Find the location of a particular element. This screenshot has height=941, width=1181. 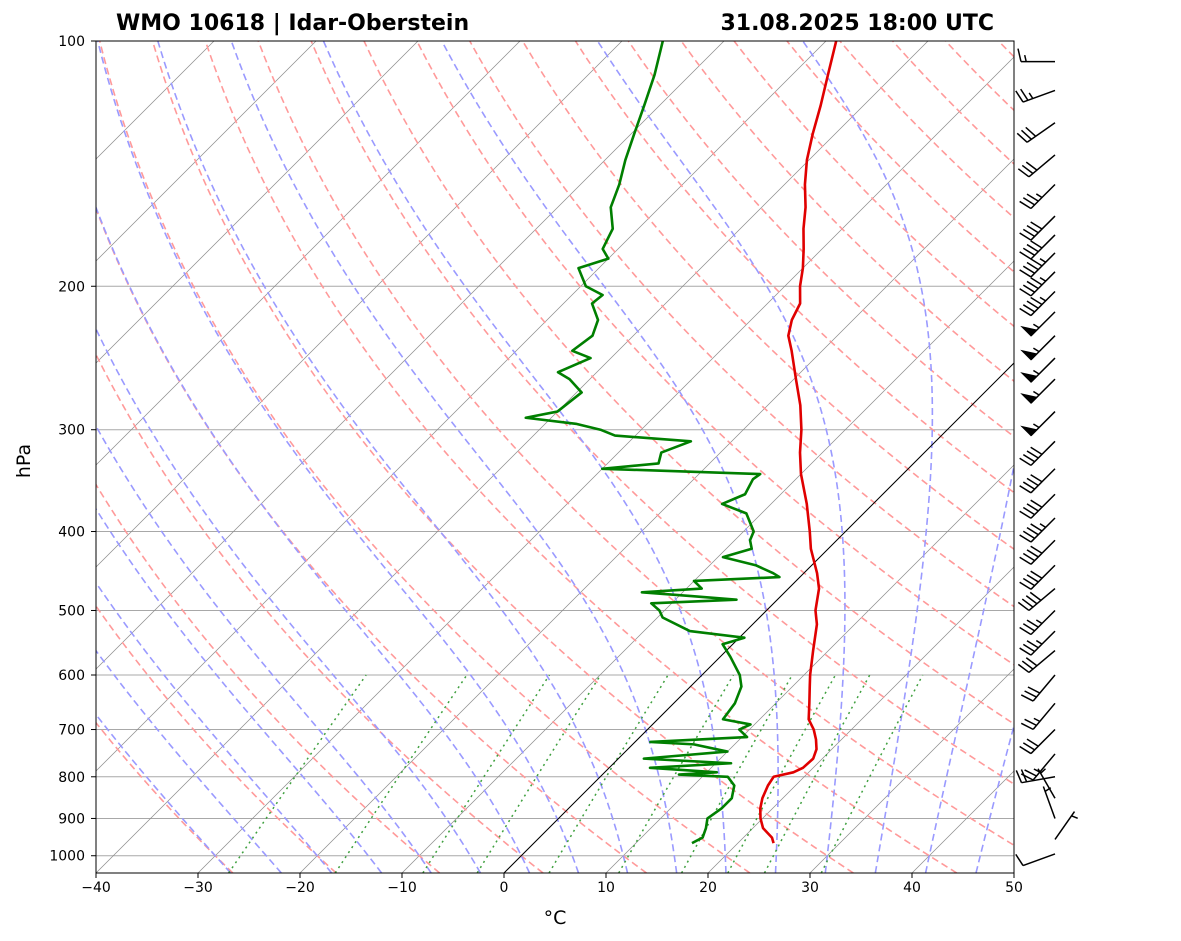

x-tick-label: 40 is located at coordinates (912, 888).